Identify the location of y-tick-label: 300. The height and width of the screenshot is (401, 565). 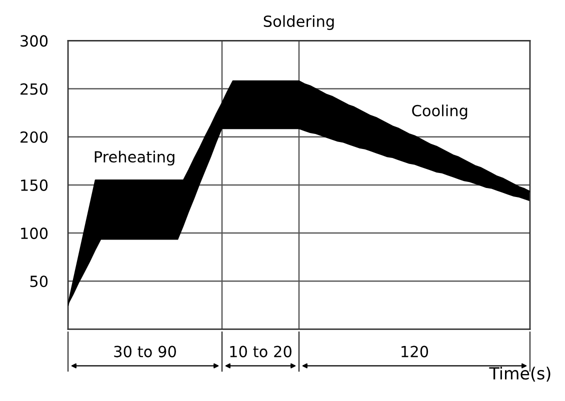
(34, 41).